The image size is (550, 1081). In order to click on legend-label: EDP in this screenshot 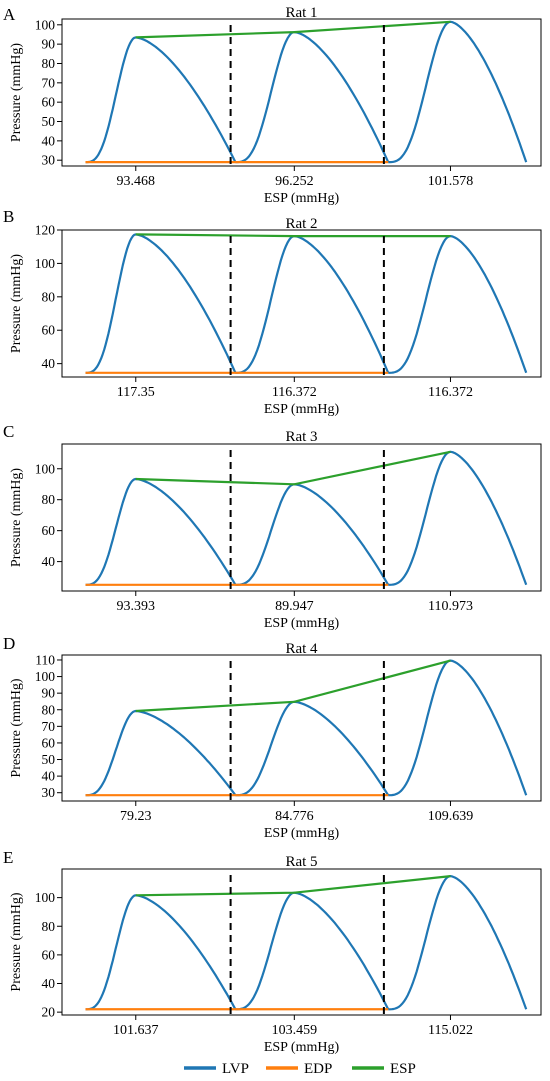, I will do `click(318, 1069)`.